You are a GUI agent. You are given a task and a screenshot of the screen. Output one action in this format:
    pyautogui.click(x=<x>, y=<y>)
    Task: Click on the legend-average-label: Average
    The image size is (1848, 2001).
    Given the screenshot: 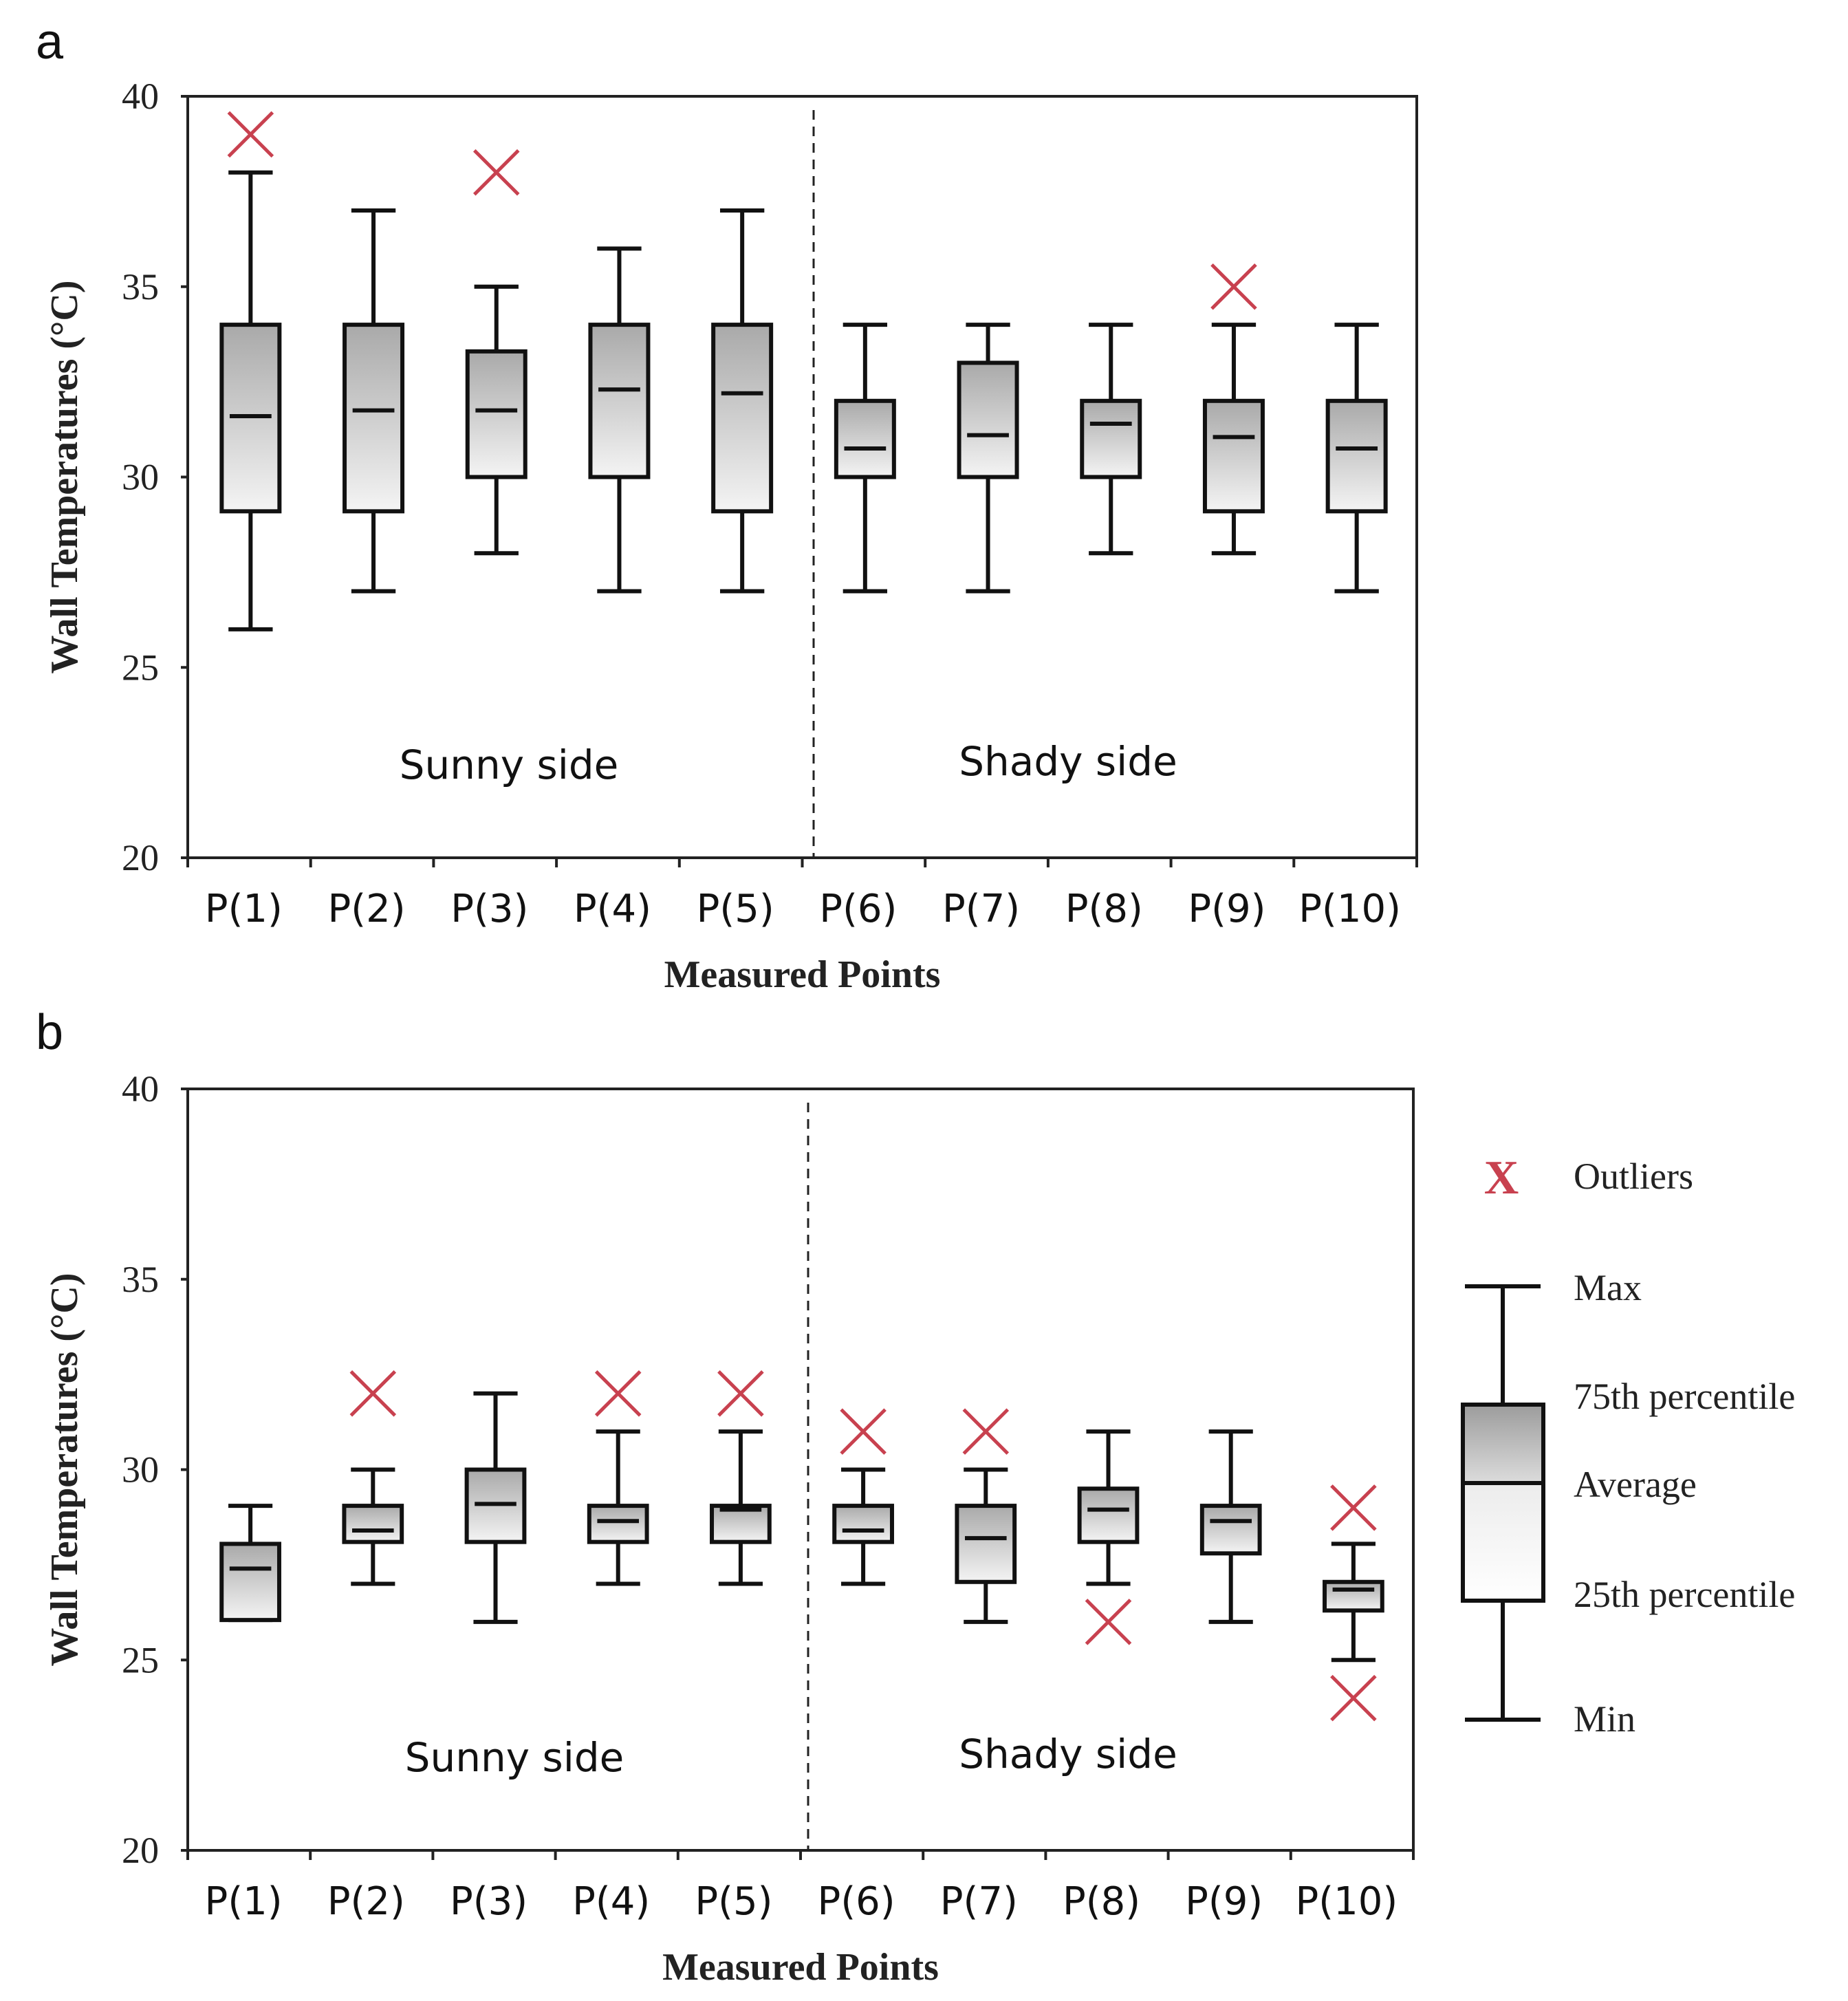 What is the action you would take?
    pyautogui.click(x=1635, y=1484)
    